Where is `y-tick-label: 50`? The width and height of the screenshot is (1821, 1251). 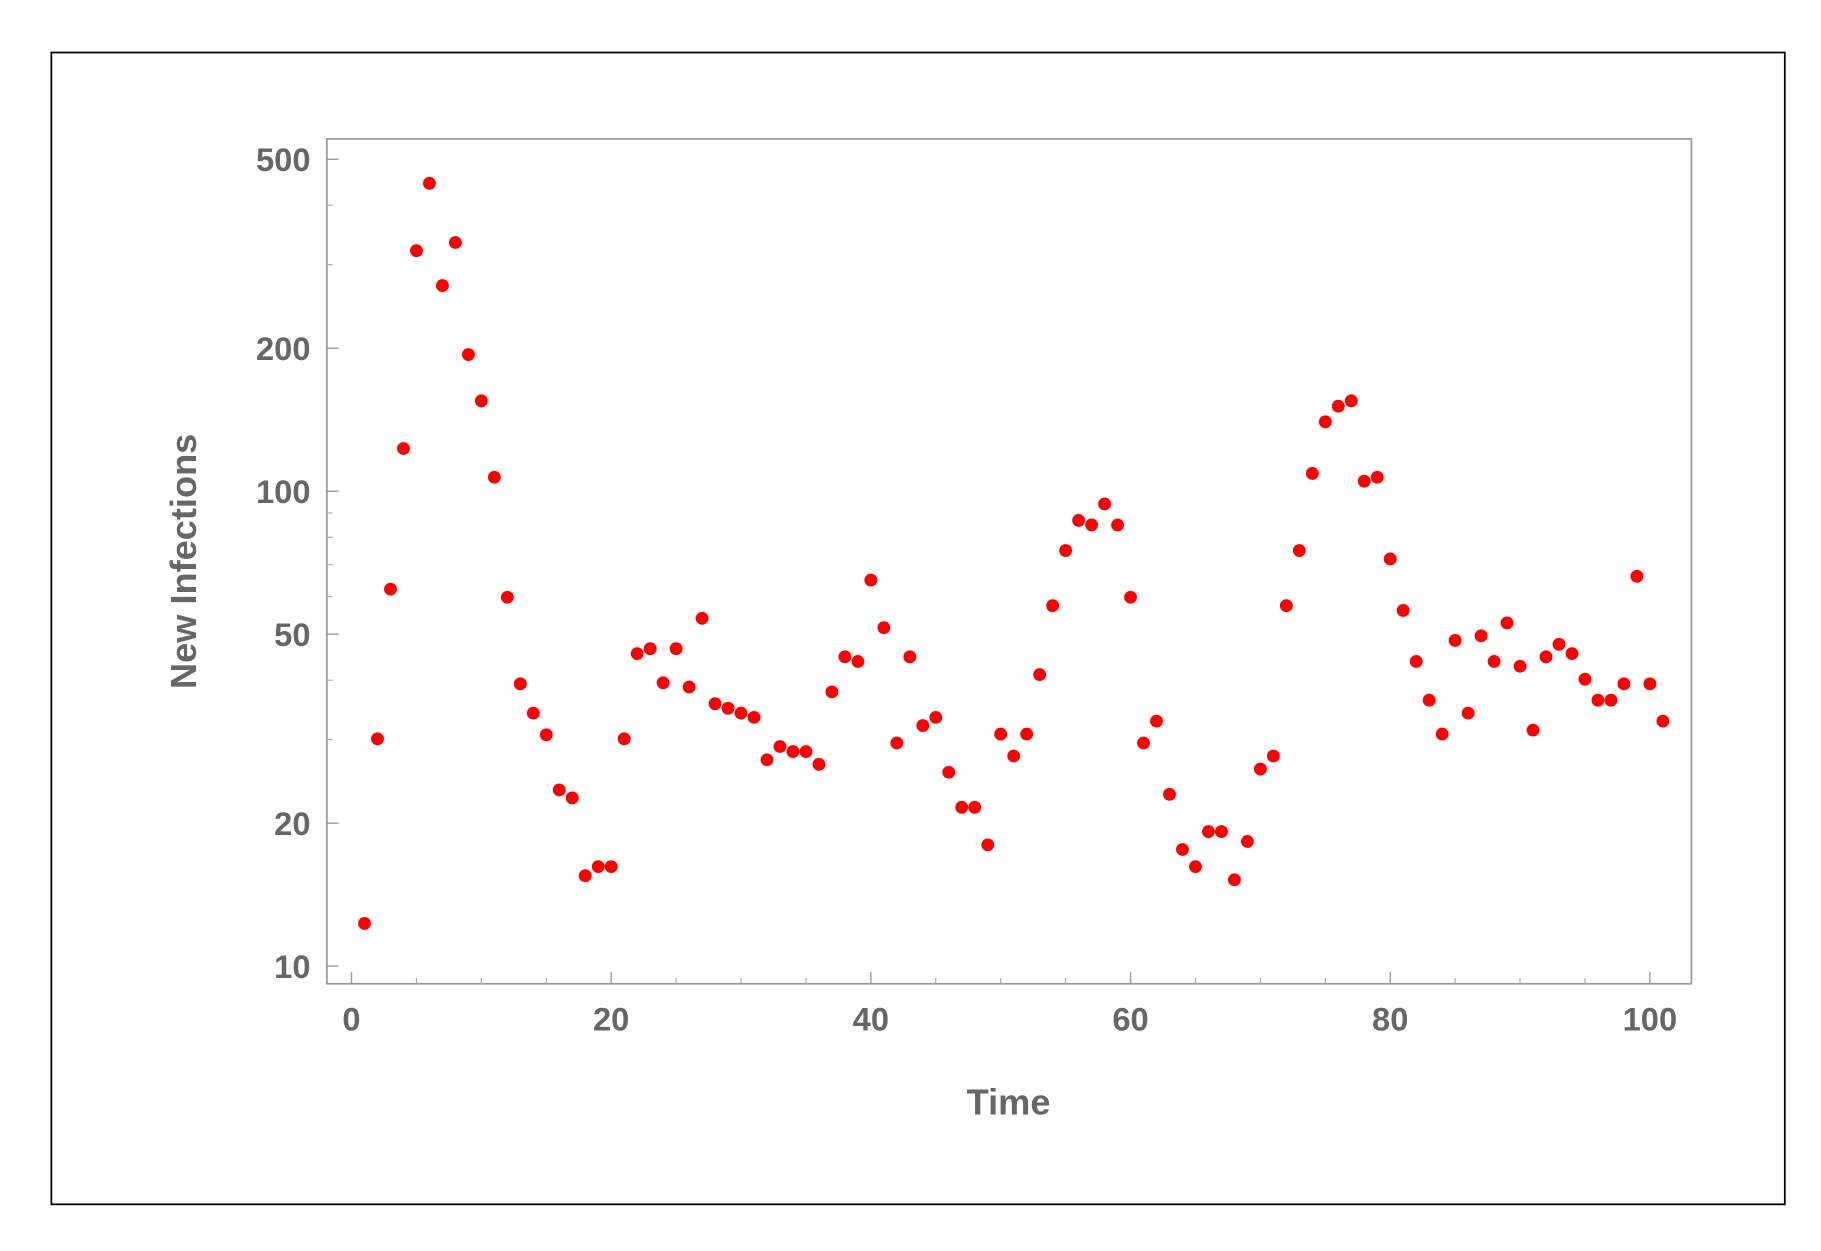
y-tick-label: 50 is located at coordinates (292, 634).